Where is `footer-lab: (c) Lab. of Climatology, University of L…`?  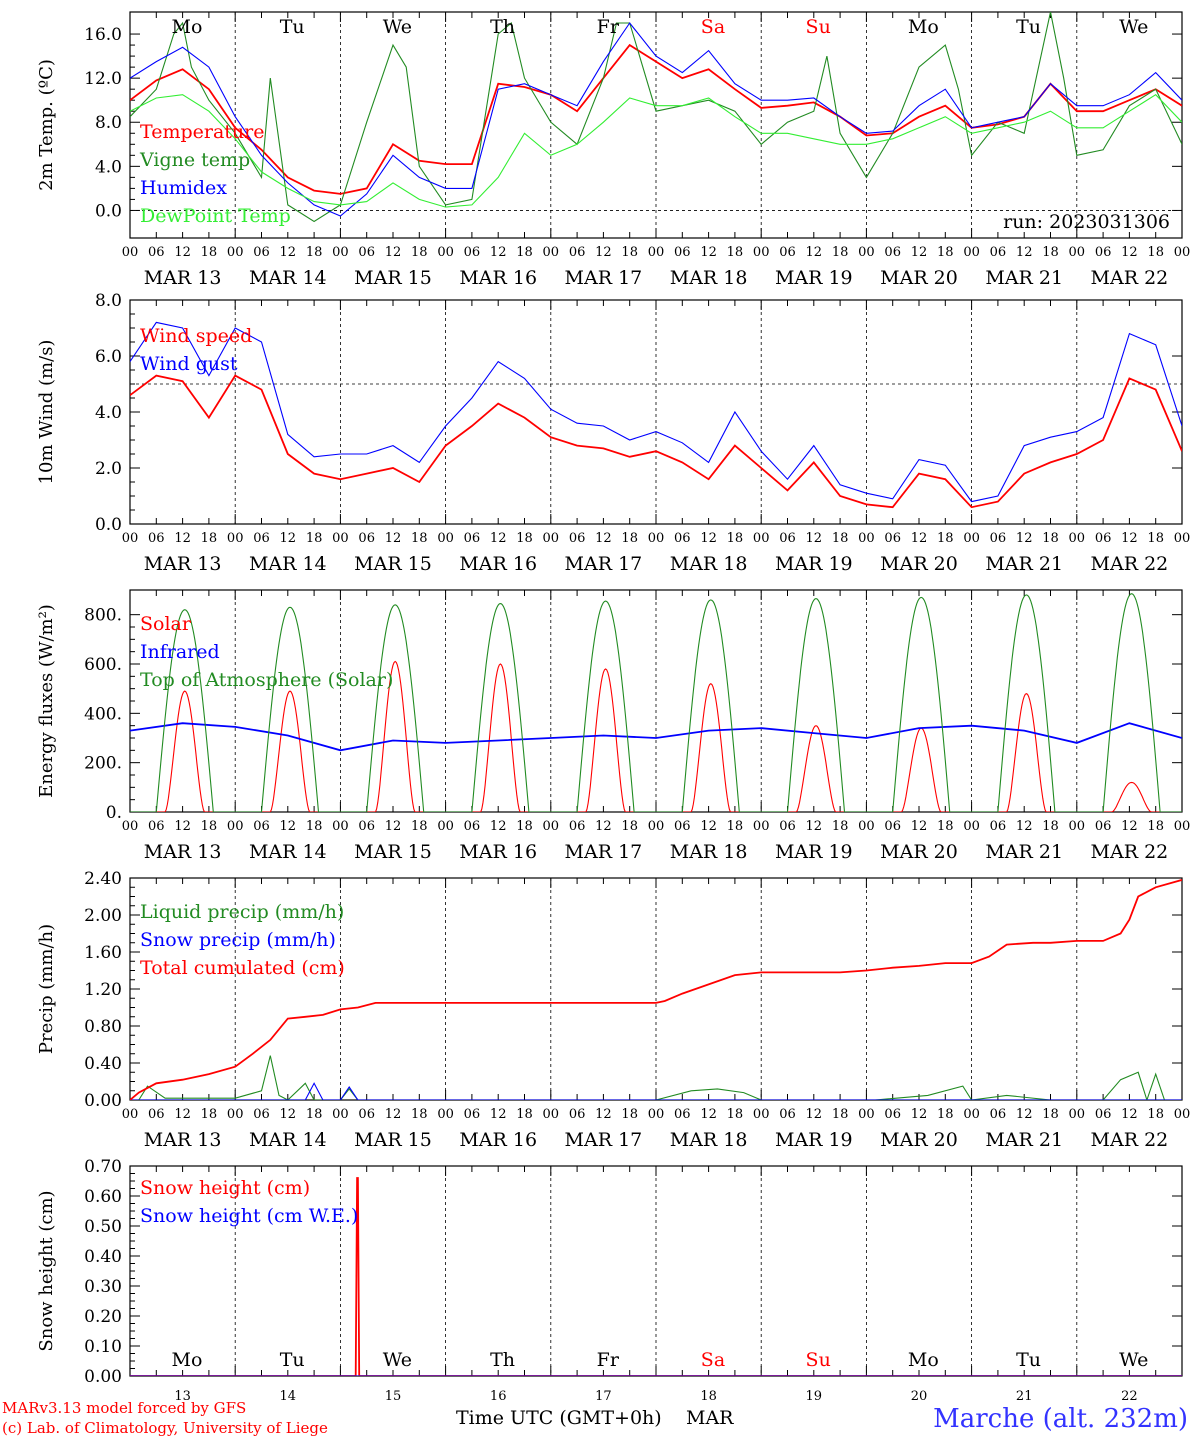
footer-lab: (c) Lab. of Climatology, University of L… is located at coordinates (165, 1428).